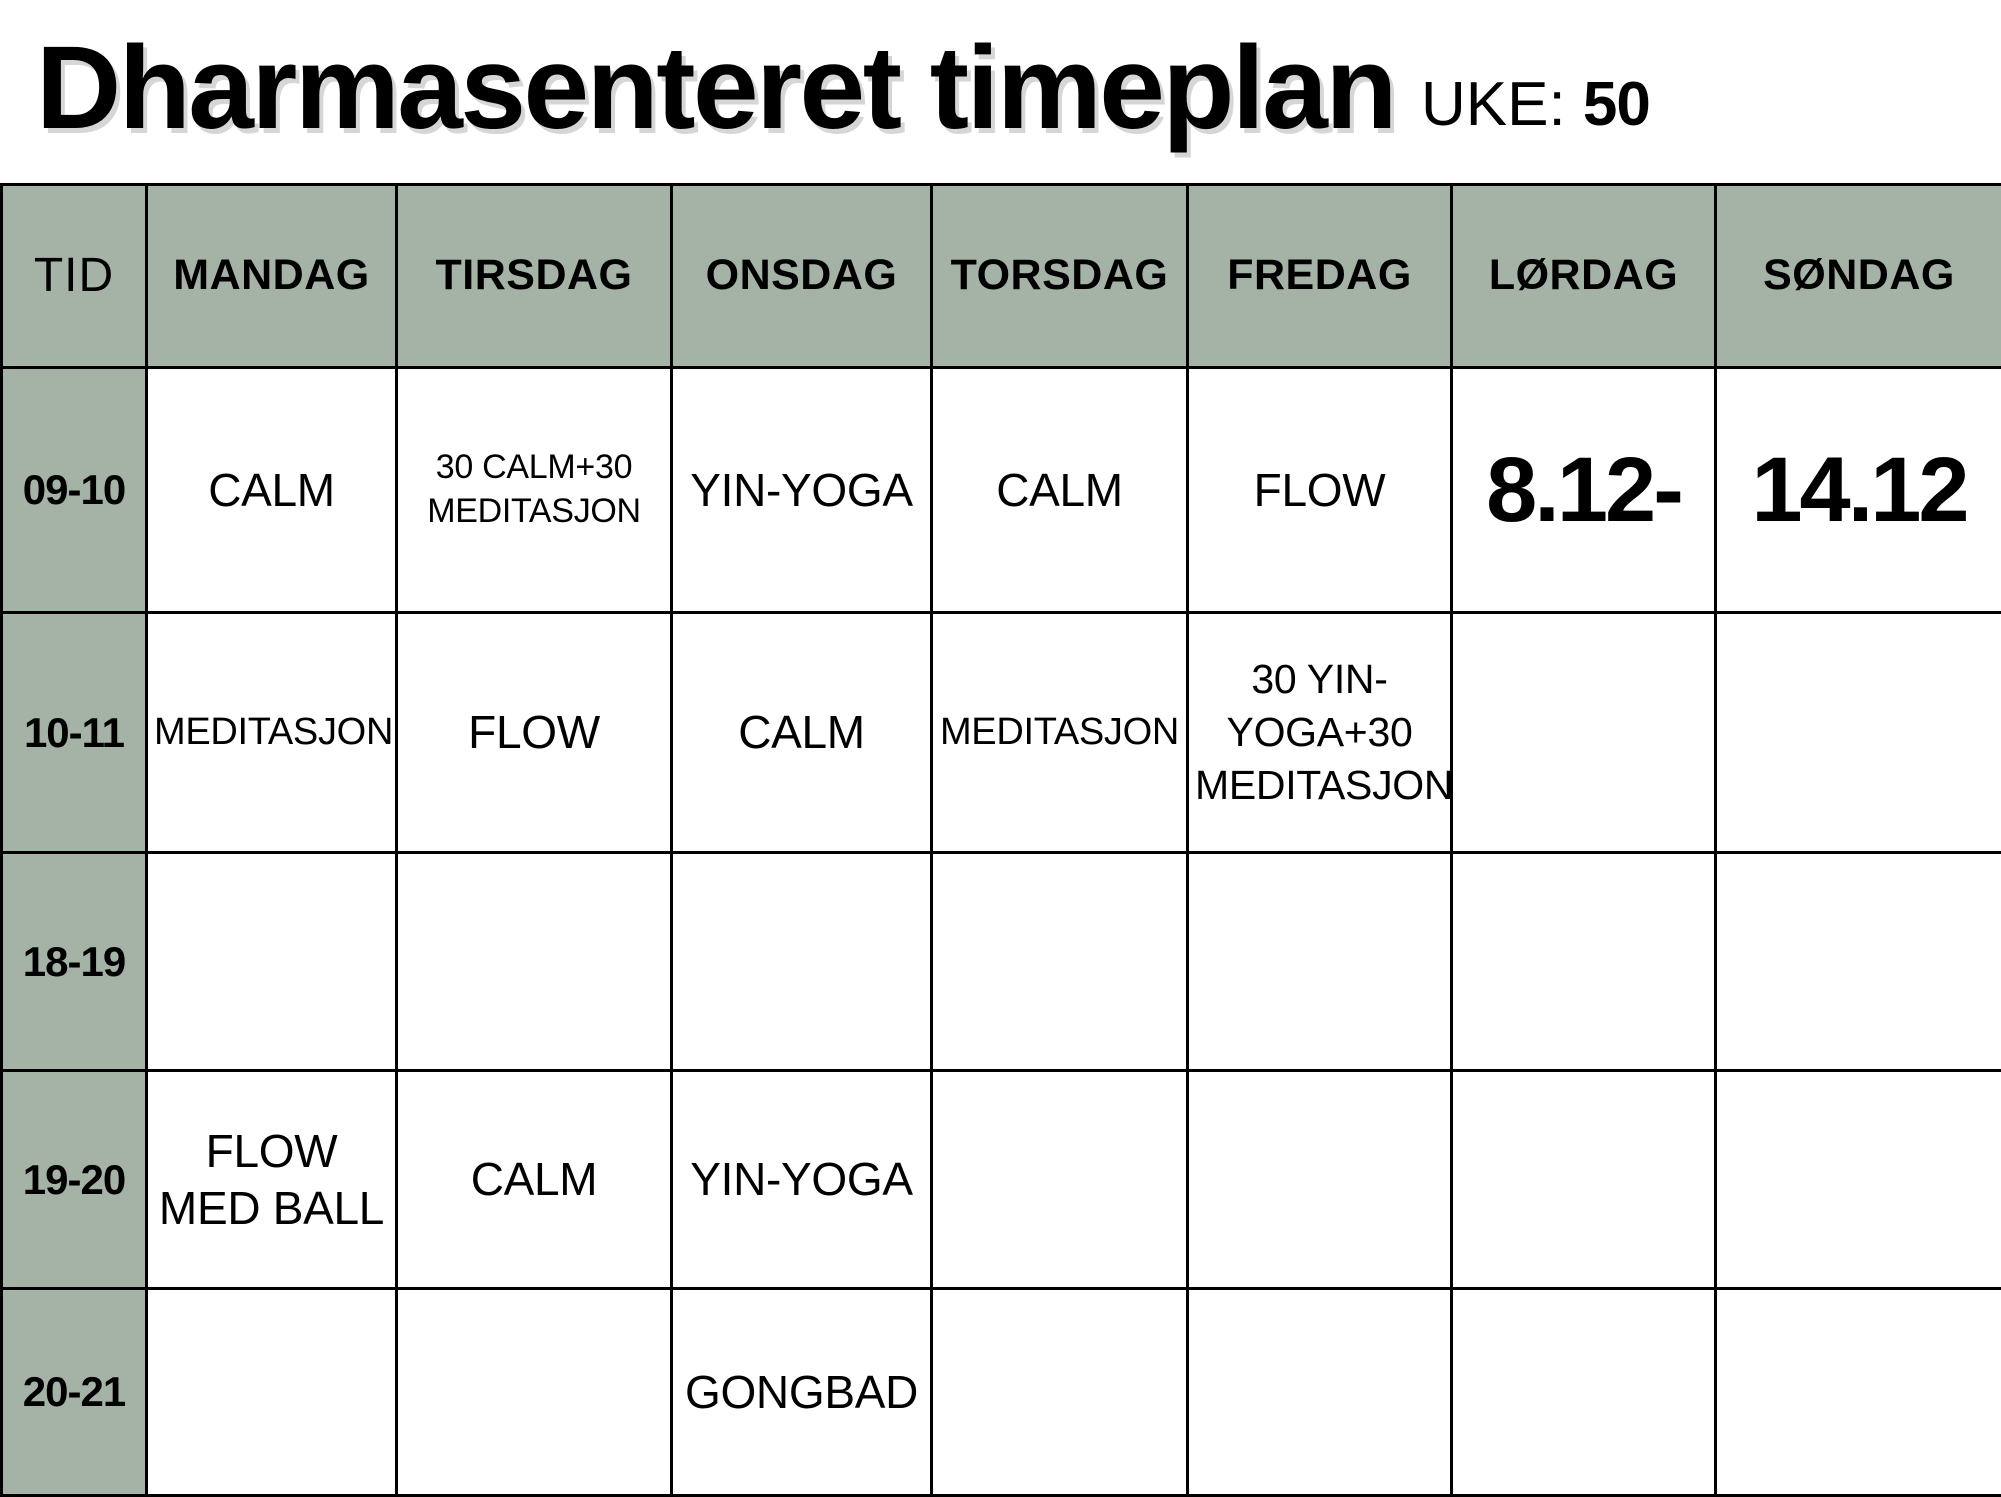  What do you see at coordinates (272, 276) in the screenshot?
I see `column-header-mandag: MANDAG` at bounding box center [272, 276].